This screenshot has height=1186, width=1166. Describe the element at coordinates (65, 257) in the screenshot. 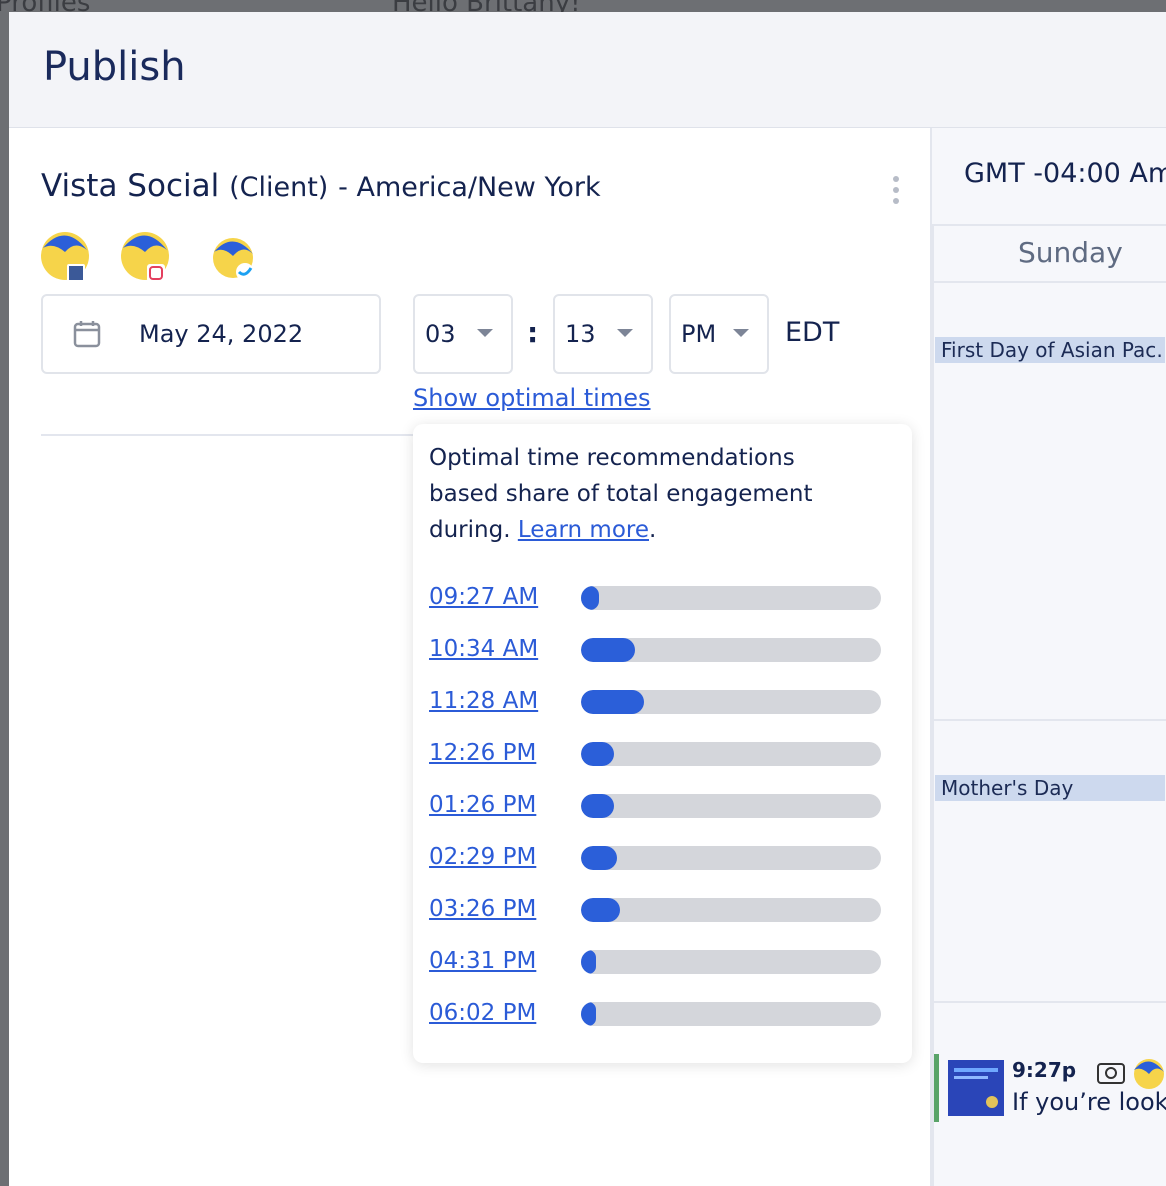

I see `facebook-avatar` at that location.